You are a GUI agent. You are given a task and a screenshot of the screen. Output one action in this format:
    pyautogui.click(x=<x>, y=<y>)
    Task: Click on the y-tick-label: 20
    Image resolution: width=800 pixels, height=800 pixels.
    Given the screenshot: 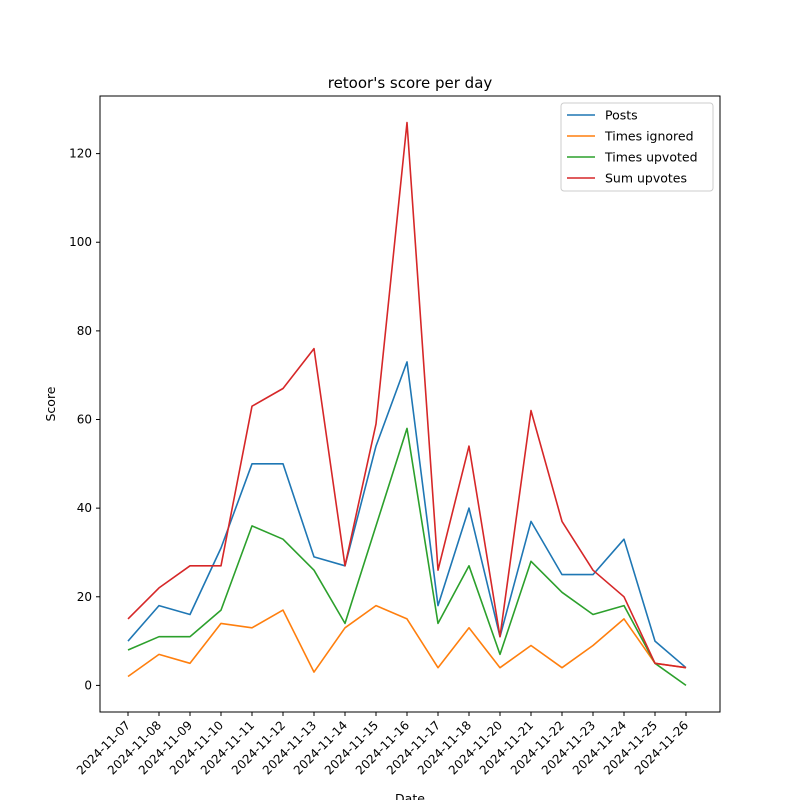 What is the action you would take?
    pyautogui.click(x=84, y=597)
    